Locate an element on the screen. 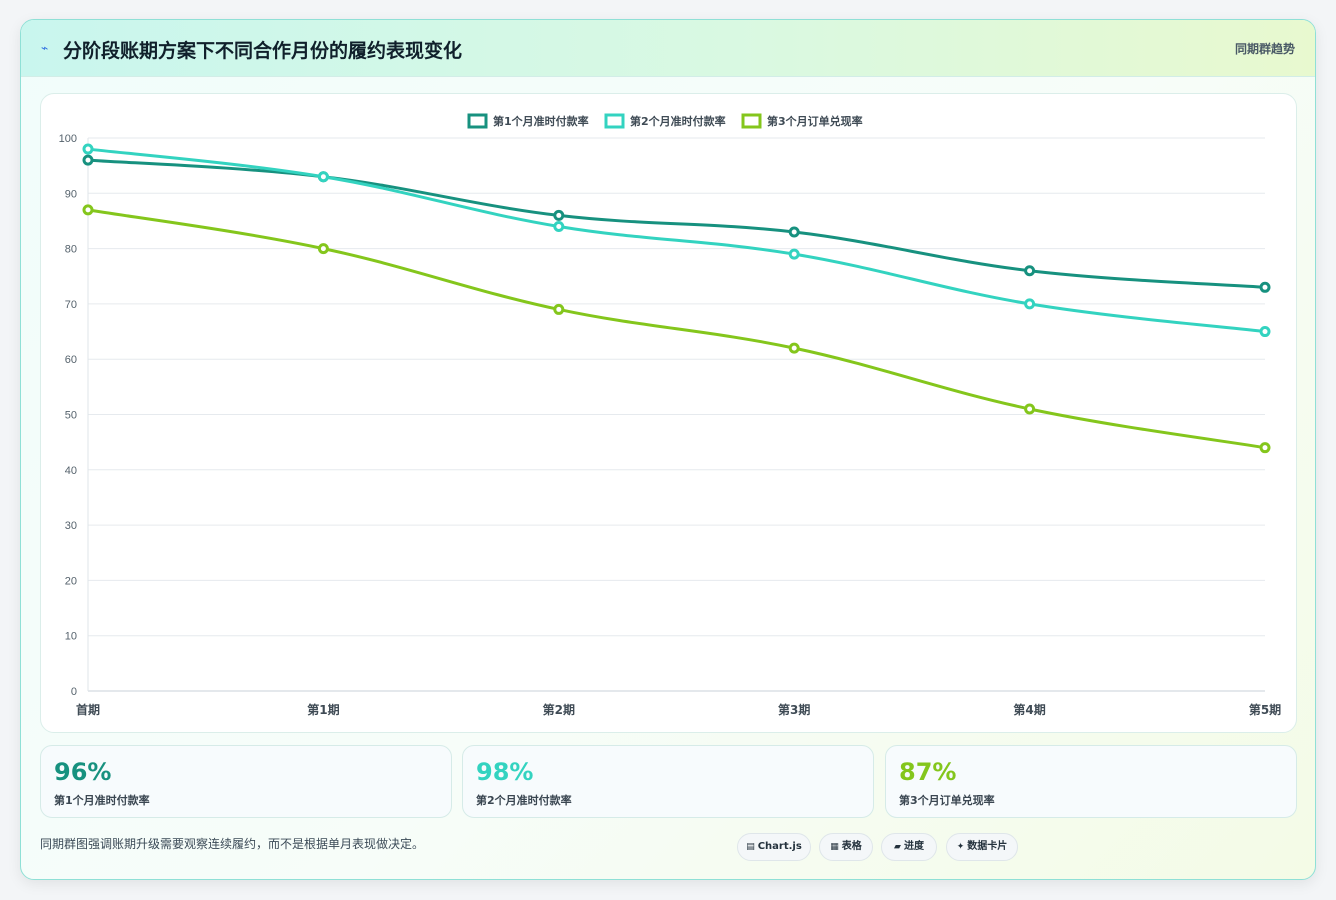  x-tick-label: 第1期 is located at coordinates (323, 709).